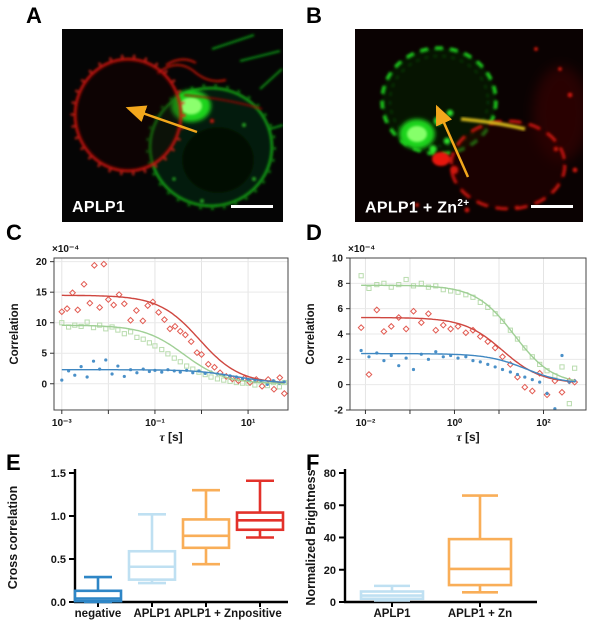  Describe the element at coordinates (34, 15) in the screenshot. I see `panel-label-a: A` at that location.